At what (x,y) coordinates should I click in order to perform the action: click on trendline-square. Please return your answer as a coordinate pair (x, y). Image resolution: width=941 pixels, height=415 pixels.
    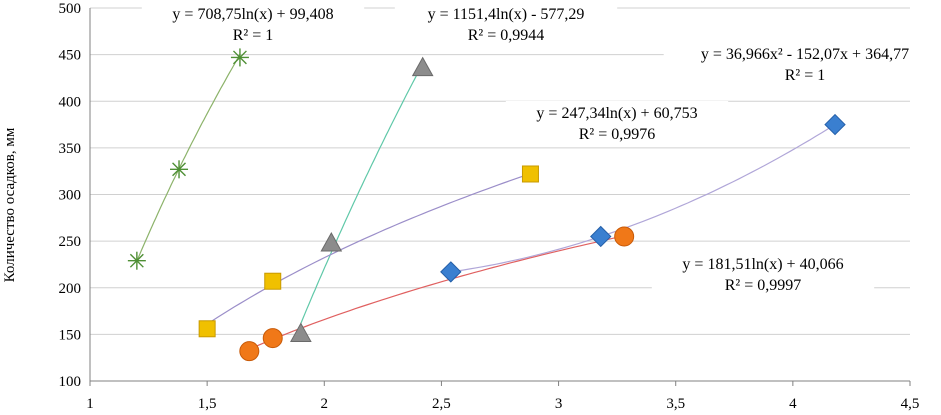
    Looking at the image, I should click on (368, 249).